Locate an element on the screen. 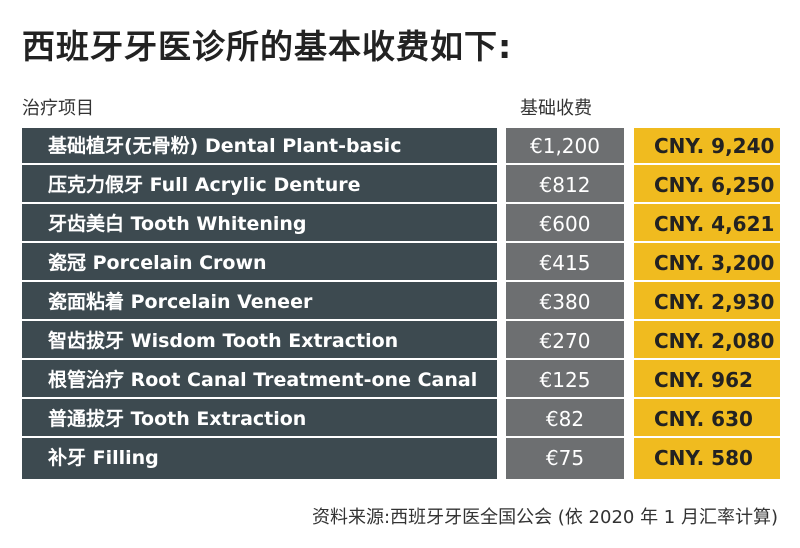 The image size is (800, 548). table-row: CNY. 580 is located at coordinates (707, 458).